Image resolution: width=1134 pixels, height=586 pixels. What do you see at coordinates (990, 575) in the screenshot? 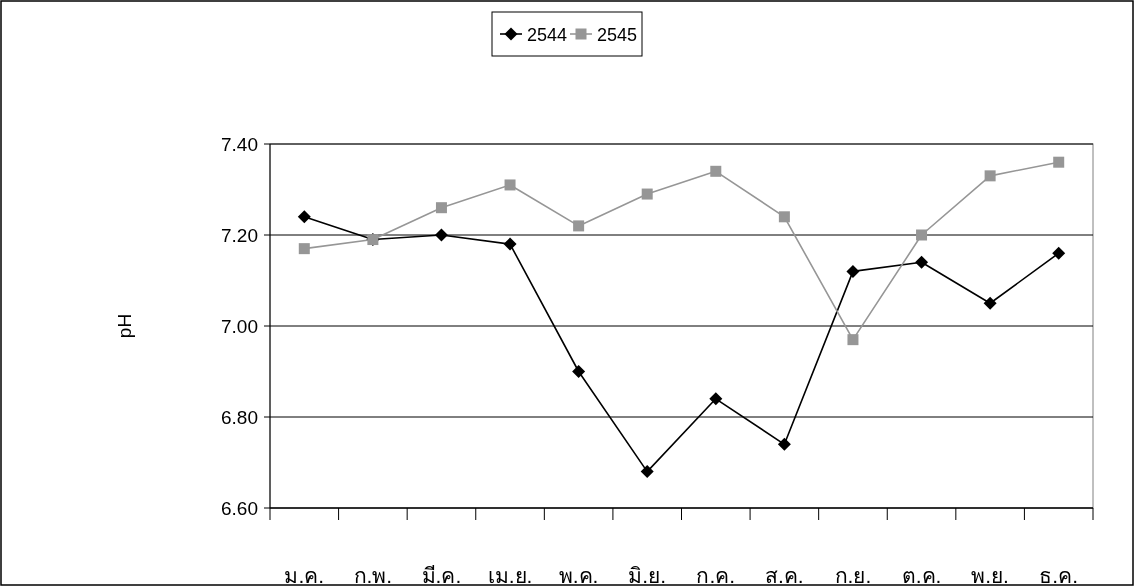
I see `x-tick-label: พ.ย.` at bounding box center [990, 575].